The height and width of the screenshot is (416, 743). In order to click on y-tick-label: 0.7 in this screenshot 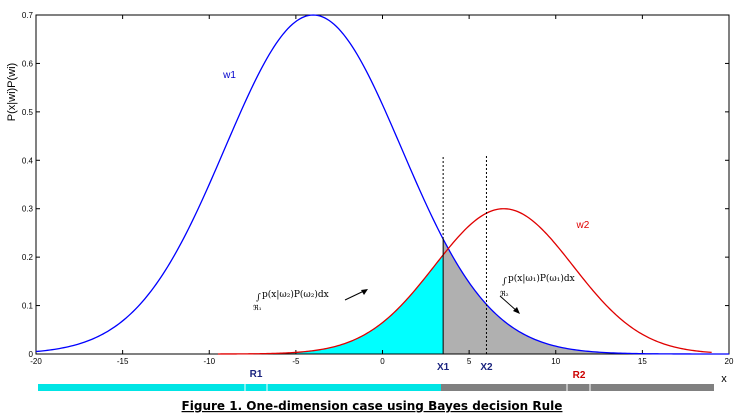, I will do `click(28, 15)`.